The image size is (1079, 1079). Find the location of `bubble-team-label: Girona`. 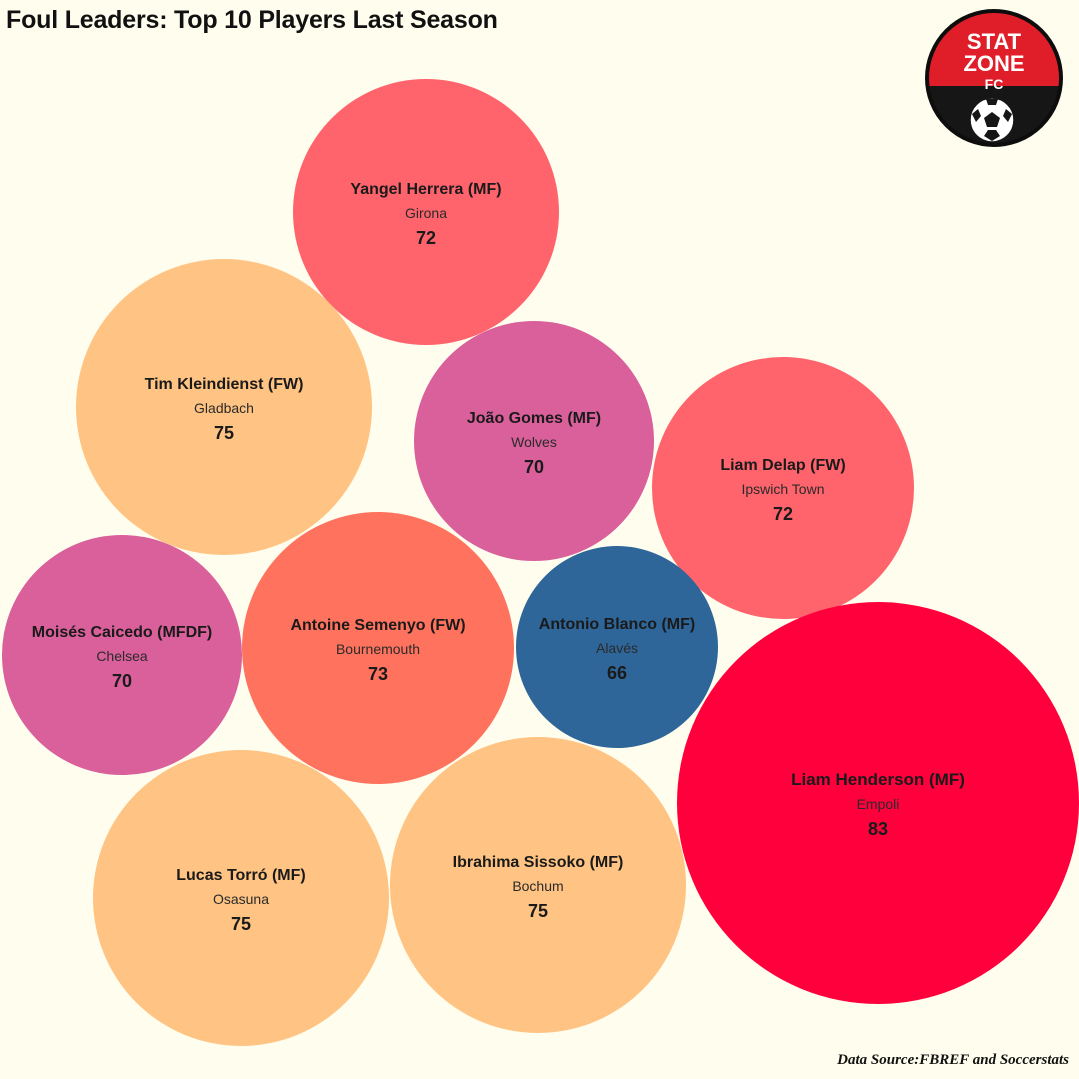

bubble-team-label: Girona is located at coordinates (426, 213).